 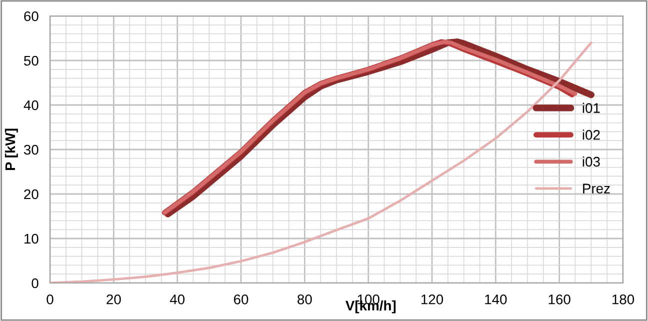 What do you see at coordinates (31, 194) in the screenshot?
I see `y-tick-label: 20` at bounding box center [31, 194].